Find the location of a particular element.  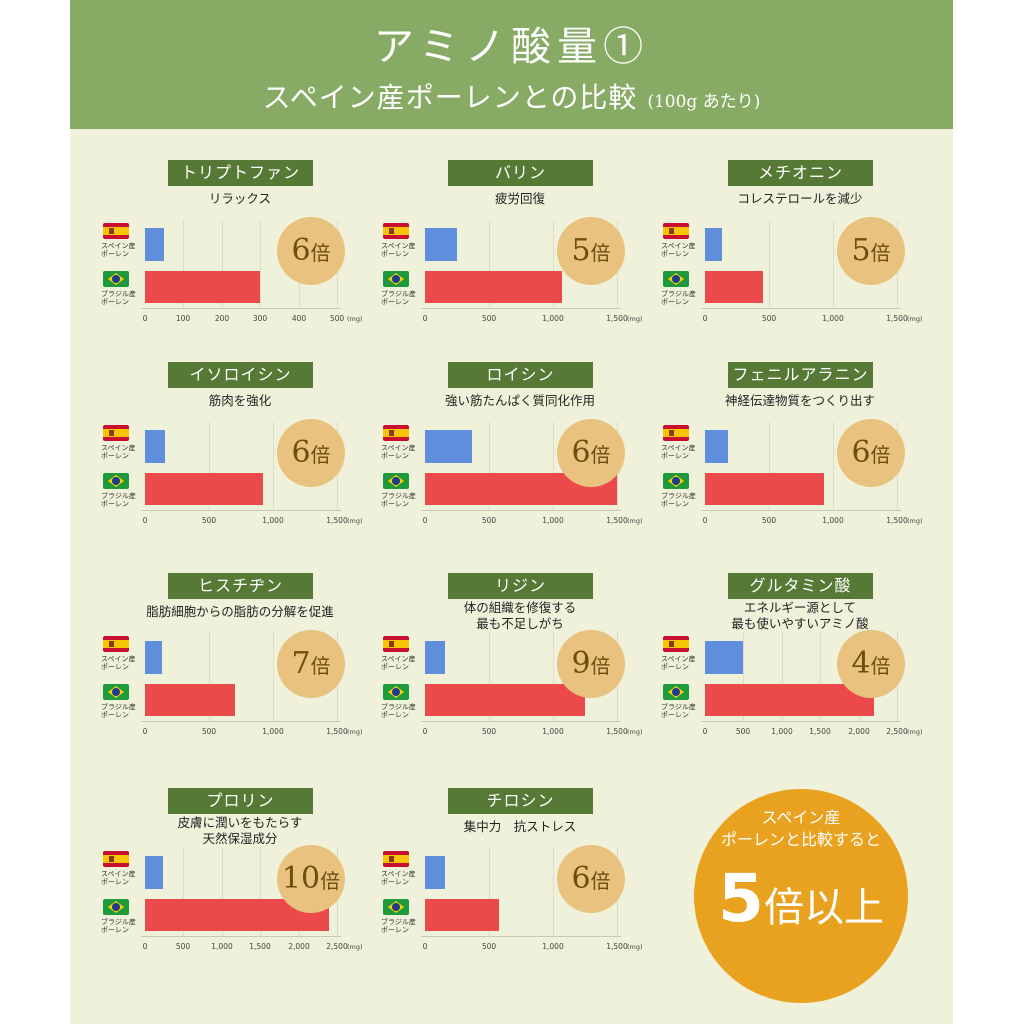

multiplier-badge: 6倍 is located at coordinates (591, 879).